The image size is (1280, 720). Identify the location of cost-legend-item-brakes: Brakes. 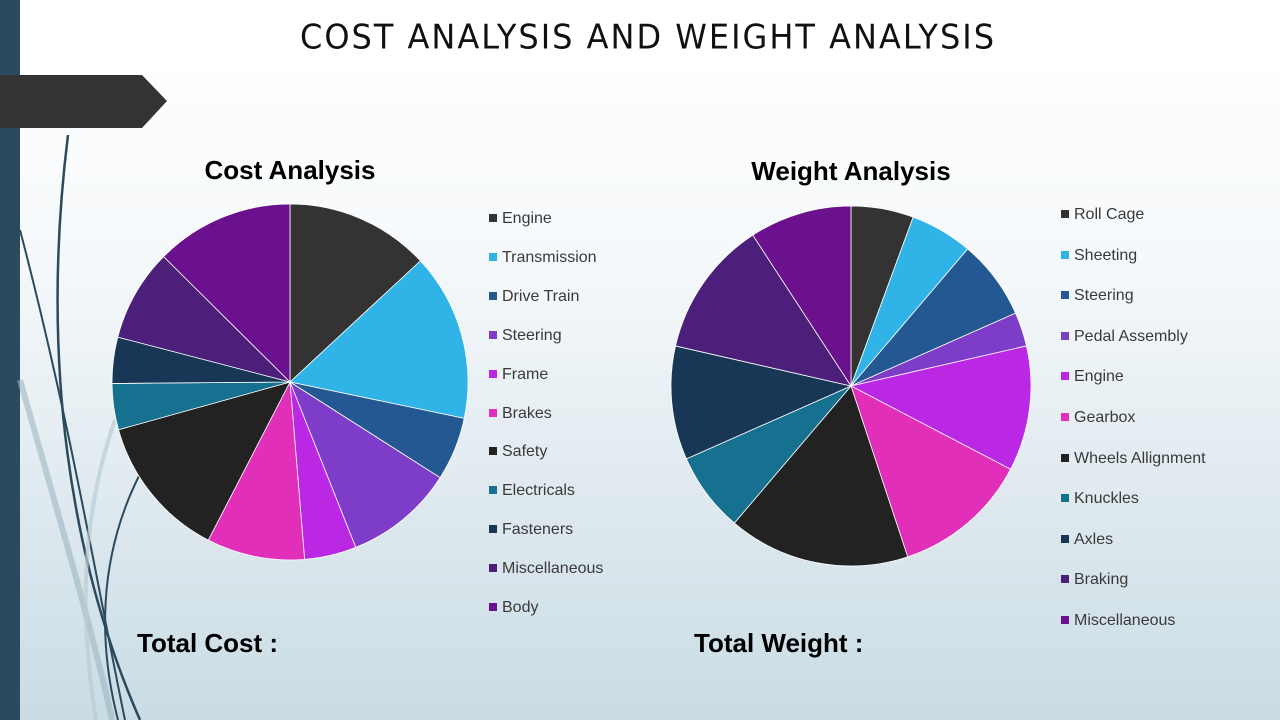
(520, 414).